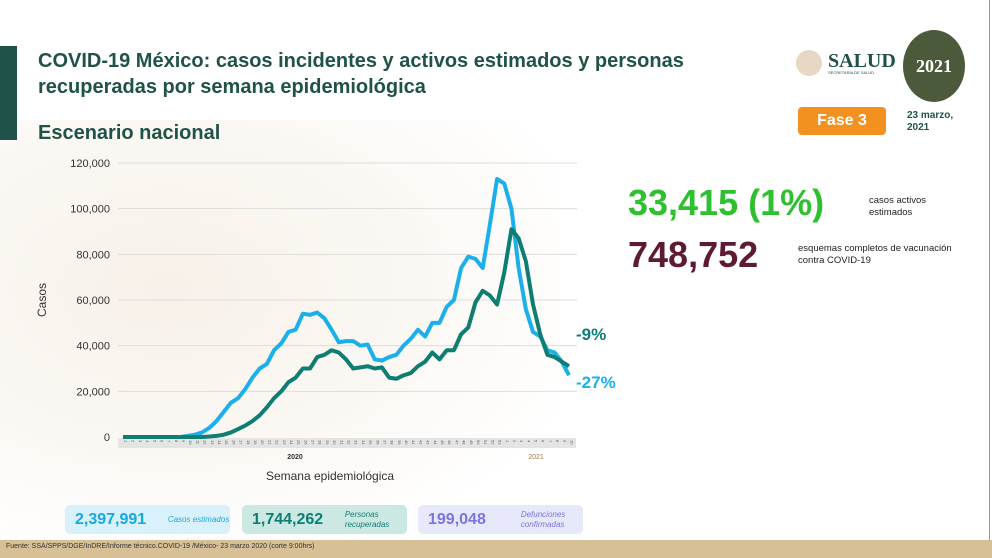 This screenshot has width=992, height=558. What do you see at coordinates (356, 442) in the screenshot?
I see `x-tick-label: 33` at bounding box center [356, 442].